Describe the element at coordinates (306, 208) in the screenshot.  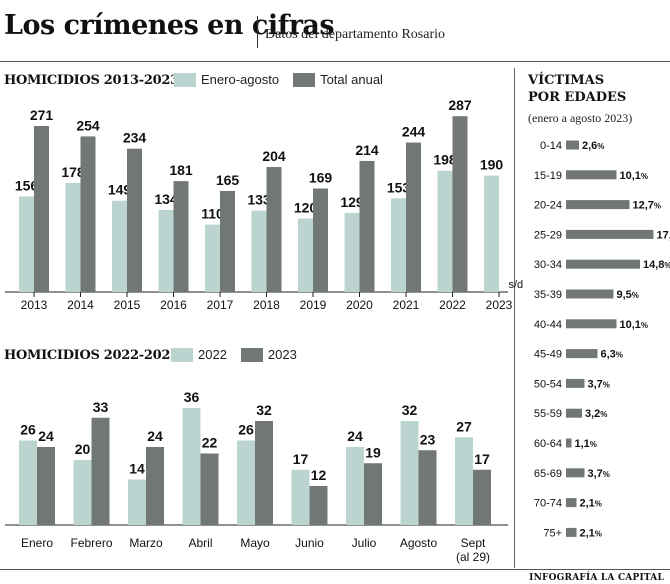
I see `chart1-value-label: 120` at that location.